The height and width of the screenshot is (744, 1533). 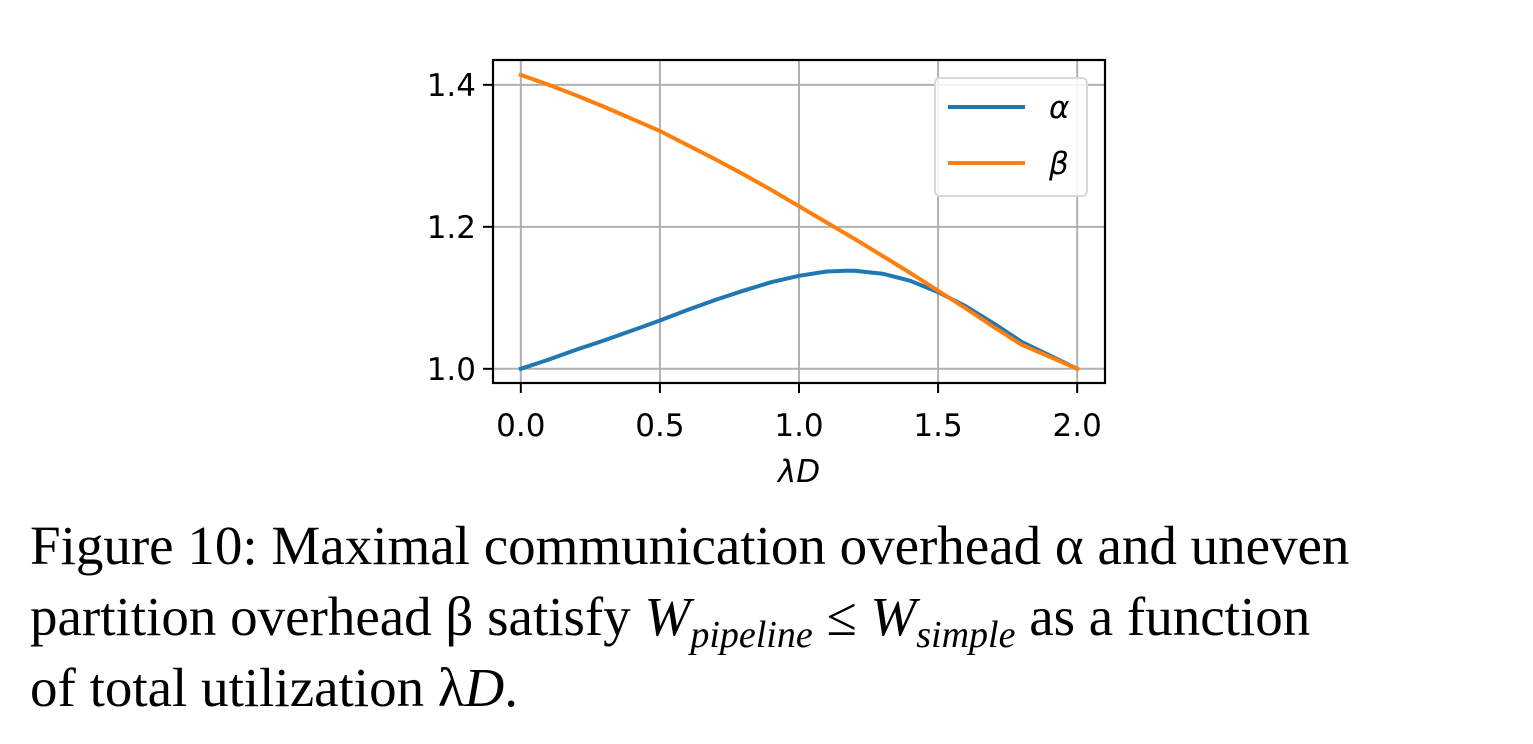 I want to click on caption-text: of total utilization λ, so click(x=247, y=687).